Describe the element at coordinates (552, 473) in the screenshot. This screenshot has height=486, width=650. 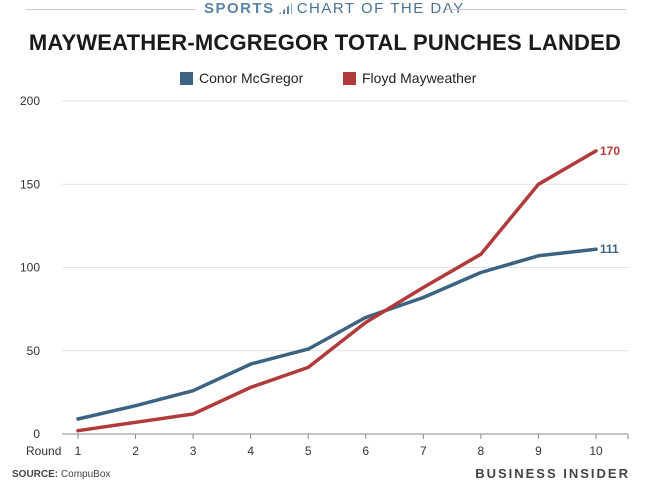
I see `publisher-logo: BUSINESS INSIDER` at that location.